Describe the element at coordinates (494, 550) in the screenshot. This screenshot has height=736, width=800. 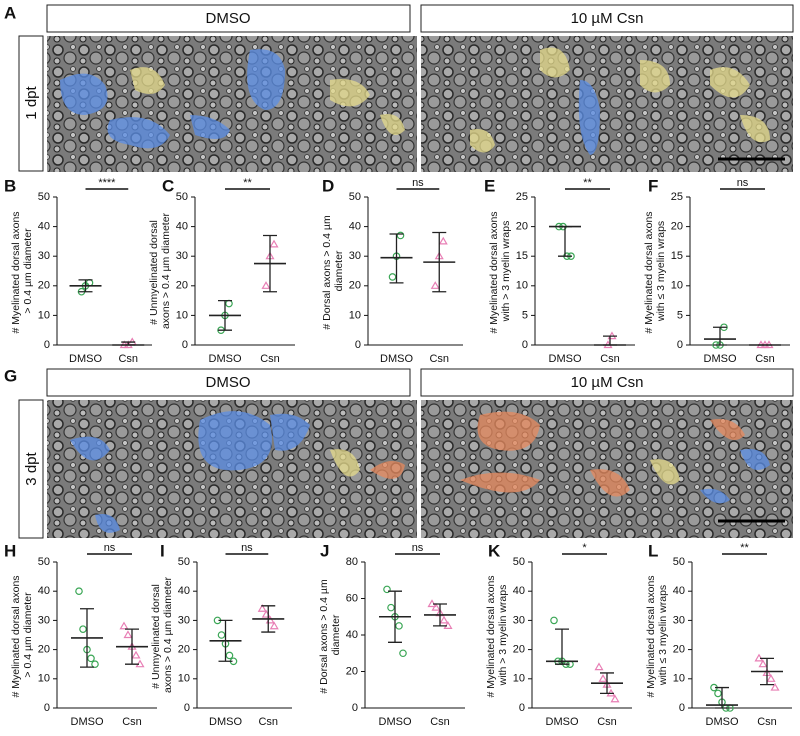
I see `panel-letter: K` at that location.